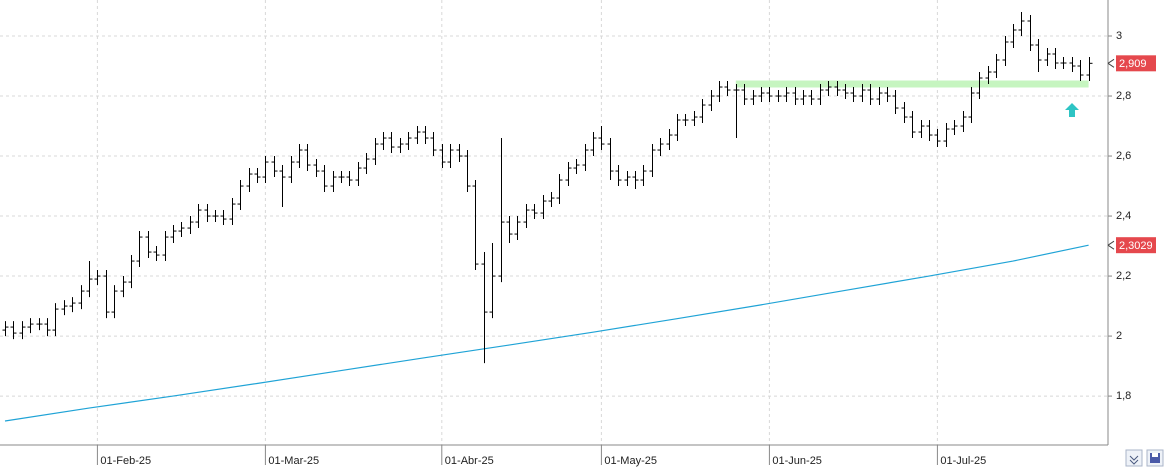 The height and width of the screenshot is (469, 1167). I want to click on y-tick-label: 2,2, so click(1123, 276).